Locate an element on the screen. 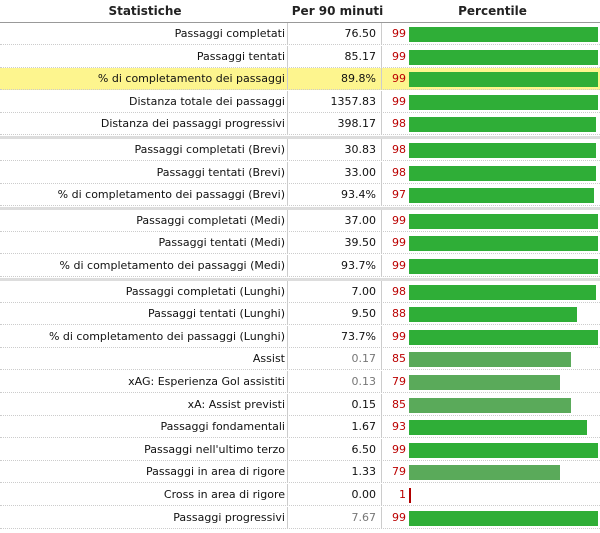 The height and width of the screenshot is (533, 600). percentile-label: 88 is located at coordinates (399, 314).